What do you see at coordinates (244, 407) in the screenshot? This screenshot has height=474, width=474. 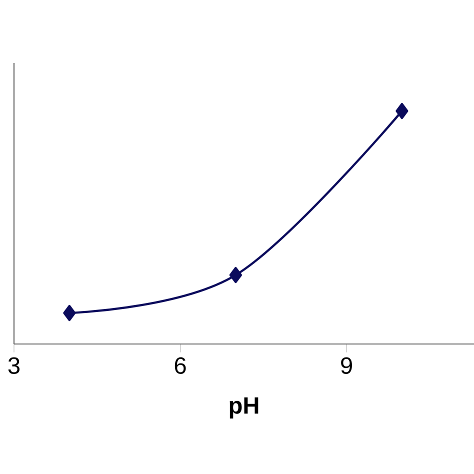 I see `x-axis-title: pH` at bounding box center [244, 407].